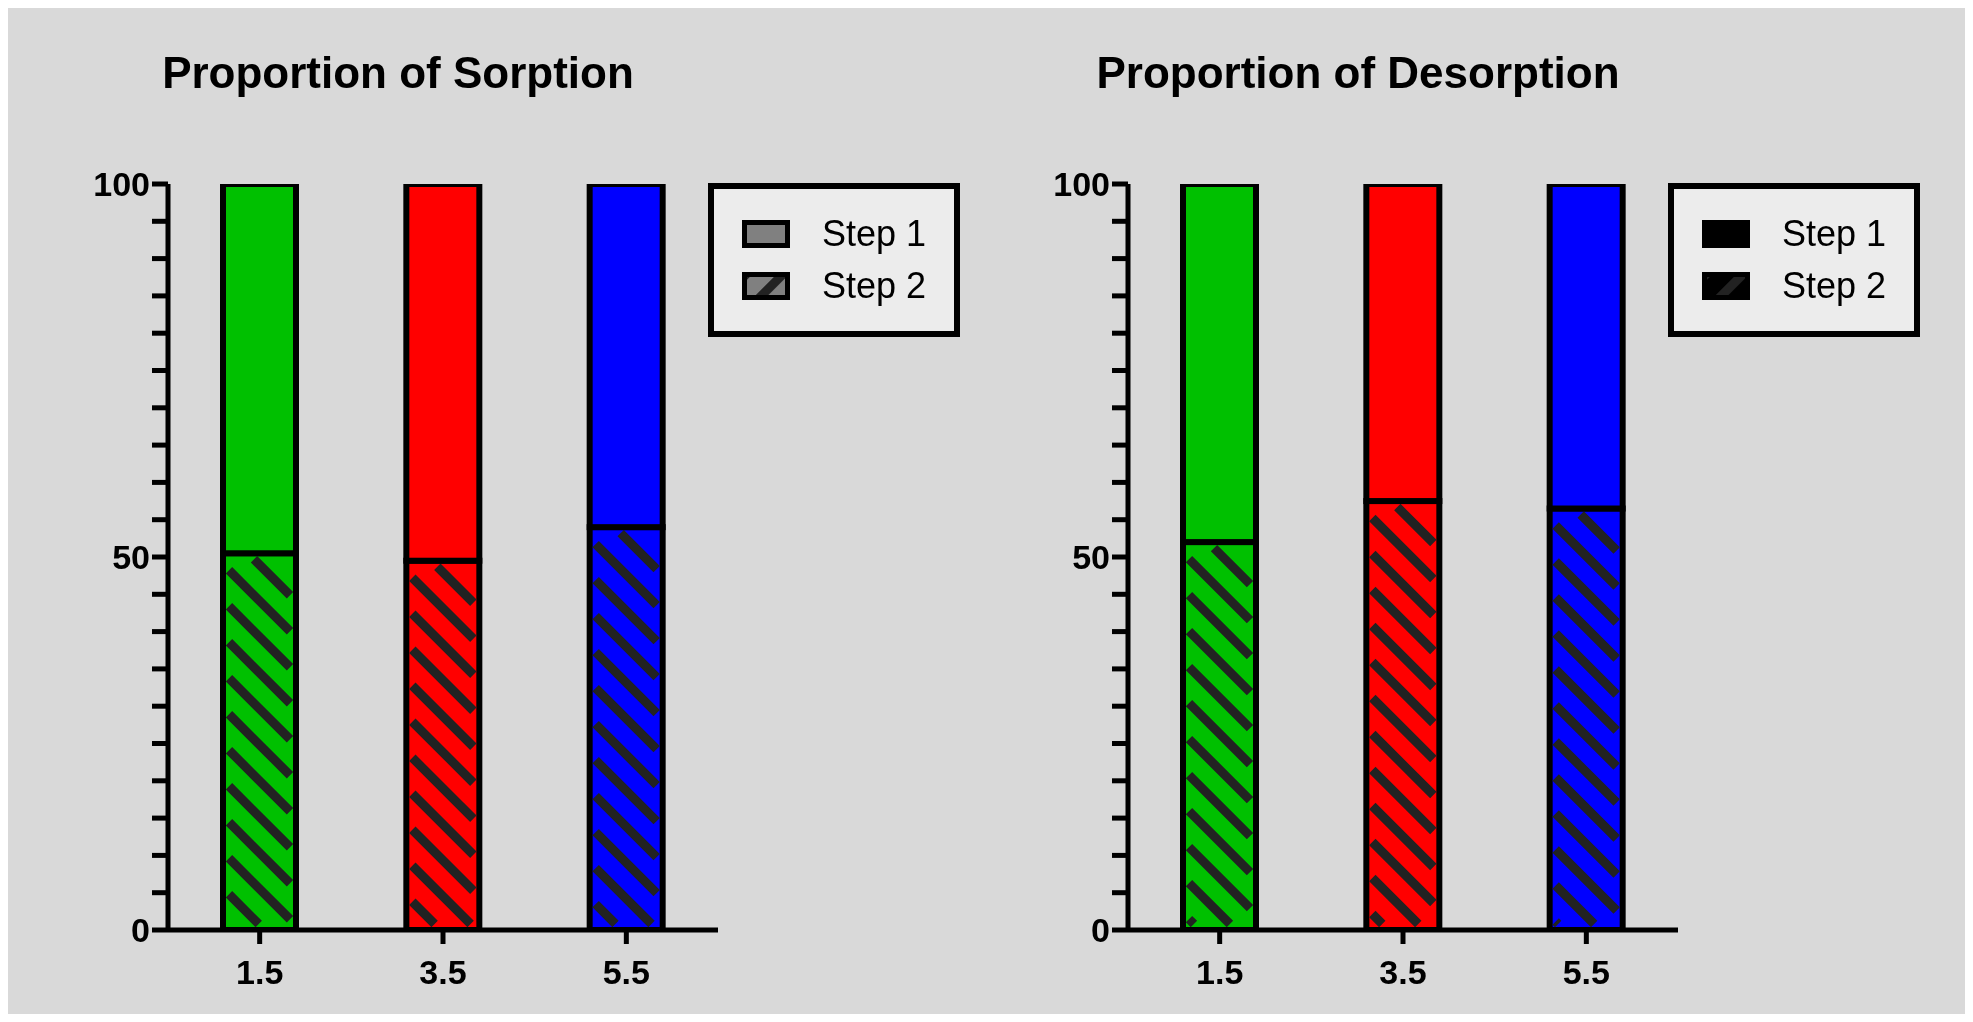 The width and height of the screenshot is (1973, 1022). What do you see at coordinates (1358, 73) in the screenshot?
I see `chart-title: Proportion of Desorption` at bounding box center [1358, 73].